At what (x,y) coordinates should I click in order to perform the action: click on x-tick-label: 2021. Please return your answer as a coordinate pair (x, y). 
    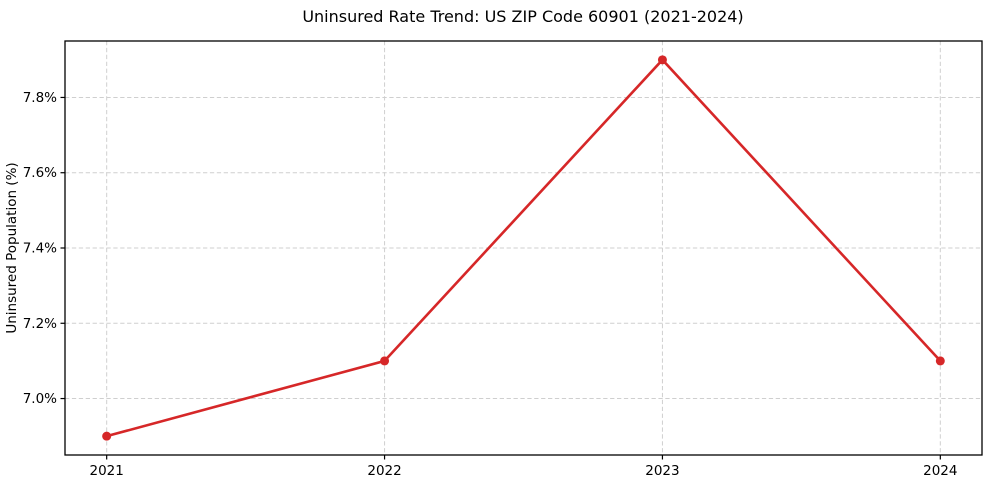
    Looking at the image, I should click on (107, 471).